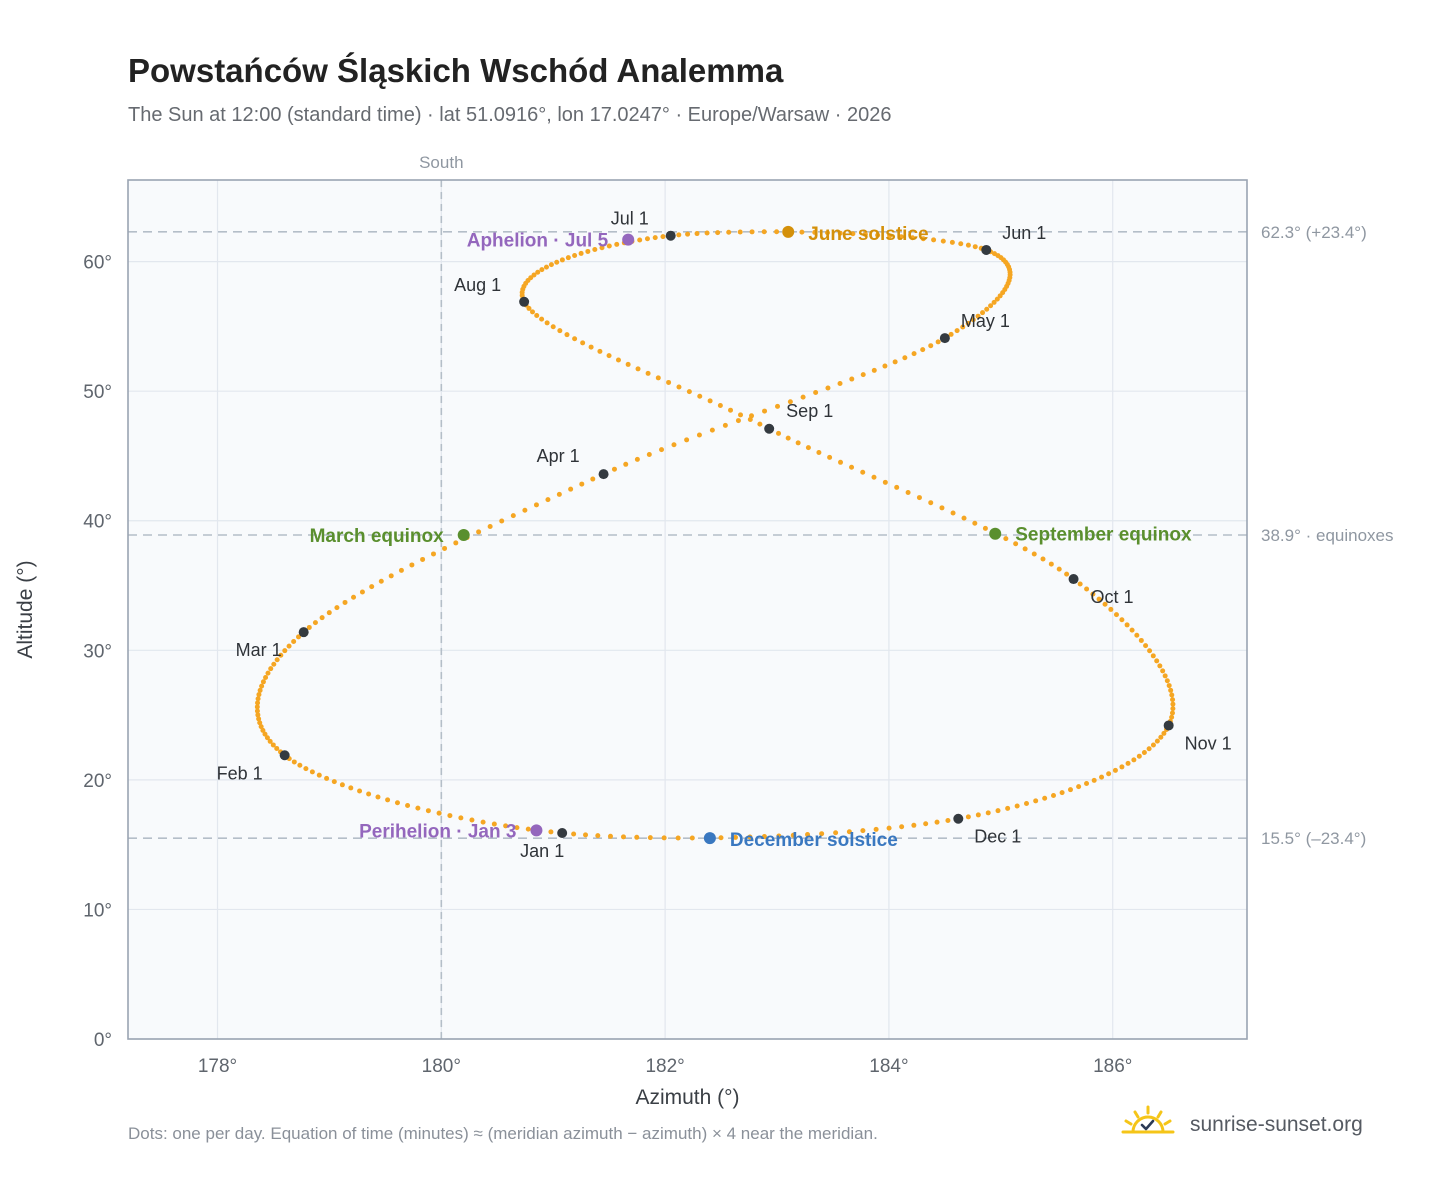 This screenshot has height=1188, width=1448. I want to click on event-label: Aphelion · Jul 5, so click(538, 241).